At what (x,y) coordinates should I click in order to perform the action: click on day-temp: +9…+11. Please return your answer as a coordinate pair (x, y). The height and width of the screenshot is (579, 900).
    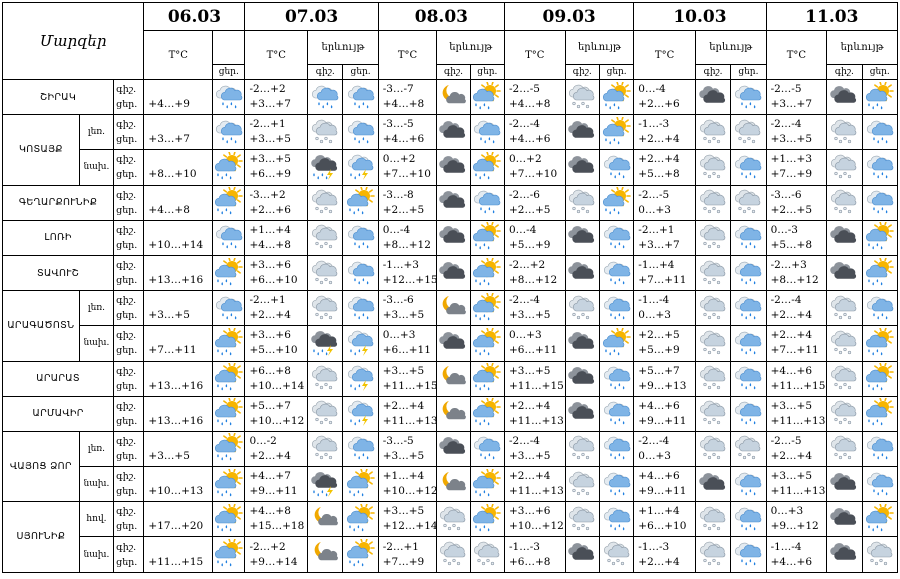
    Looking at the image, I should click on (273, 491).